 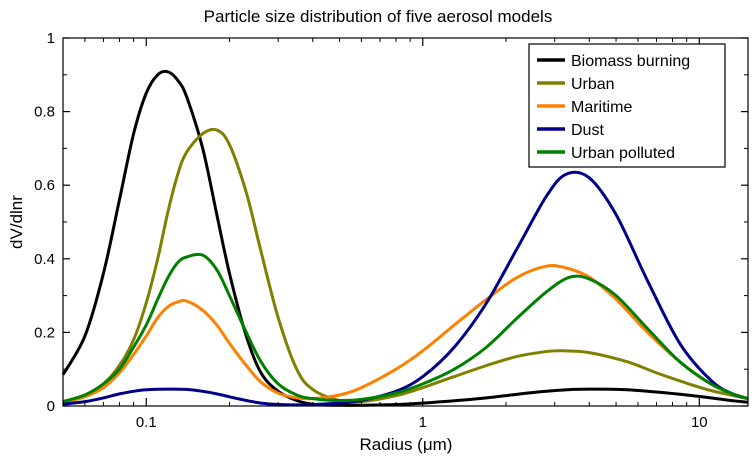 I want to click on y-tick-label: 0.6, so click(x=44, y=185).